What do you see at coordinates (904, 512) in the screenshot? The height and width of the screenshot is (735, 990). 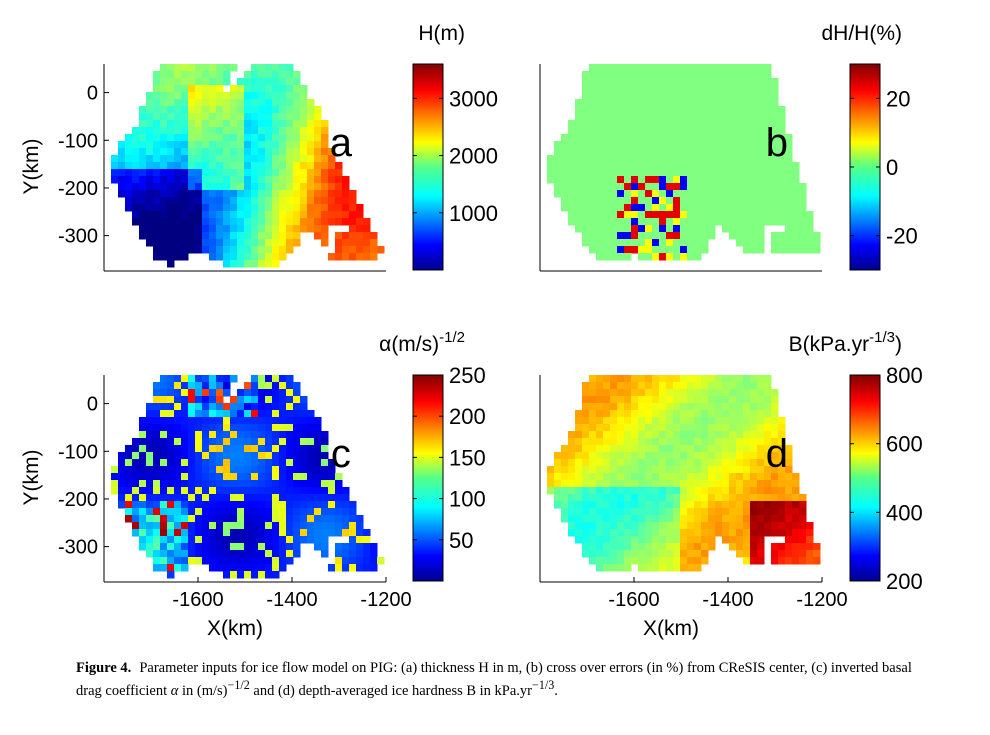 I see `colorbar-tick-label: 400` at bounding box center [904, 512].